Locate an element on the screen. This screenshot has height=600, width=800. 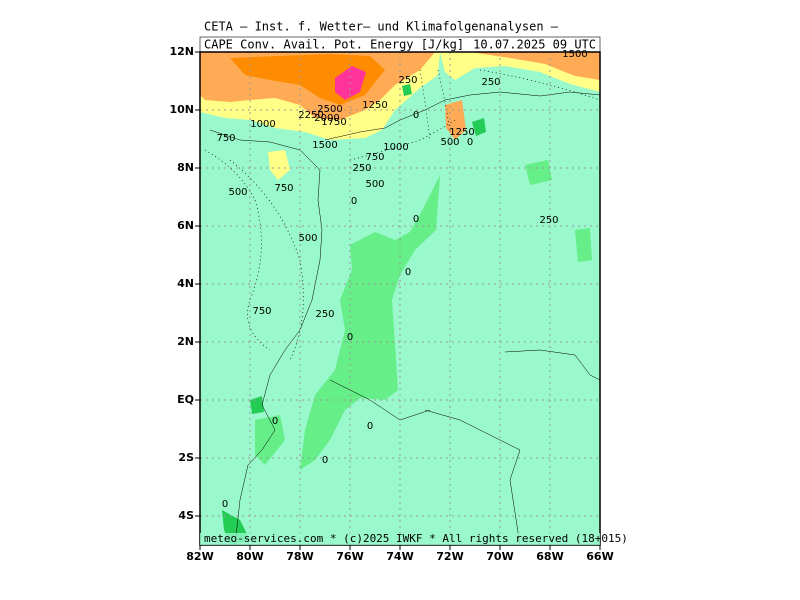
valid-time: 10.07.2025 09 UTC is located at coordinates (534, 45).